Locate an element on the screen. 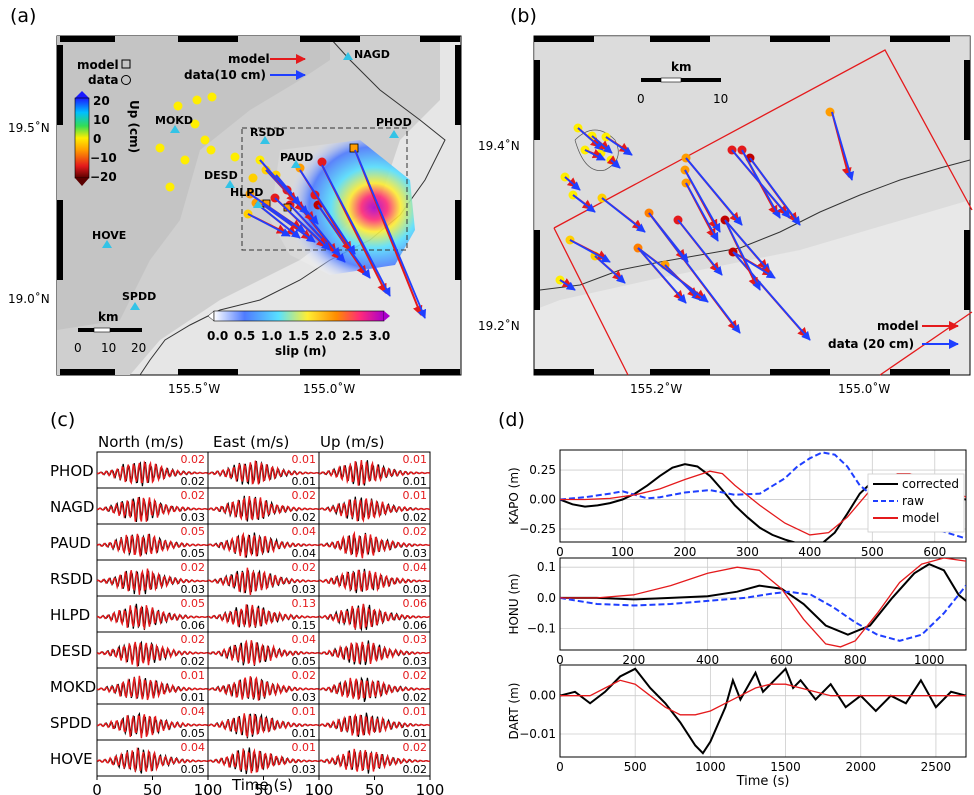 The image size is (974, 795). col-title-north: North (m/s) is located at coordinates (141, 442).